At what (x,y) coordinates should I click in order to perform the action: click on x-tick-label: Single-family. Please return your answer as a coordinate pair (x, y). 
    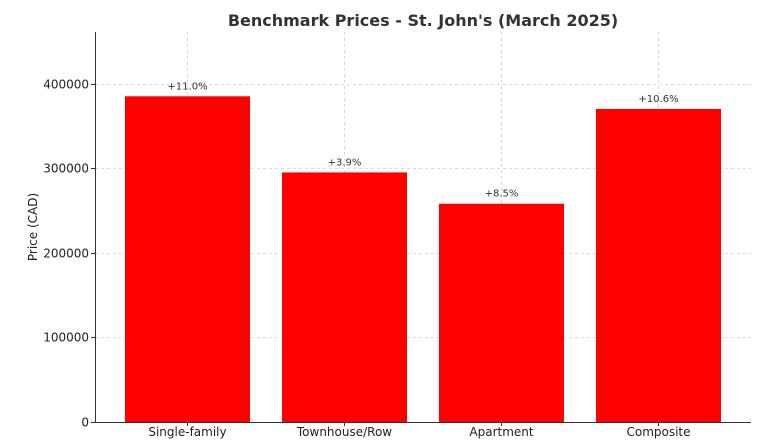
    Looking at the image, I should click on (187, 432).